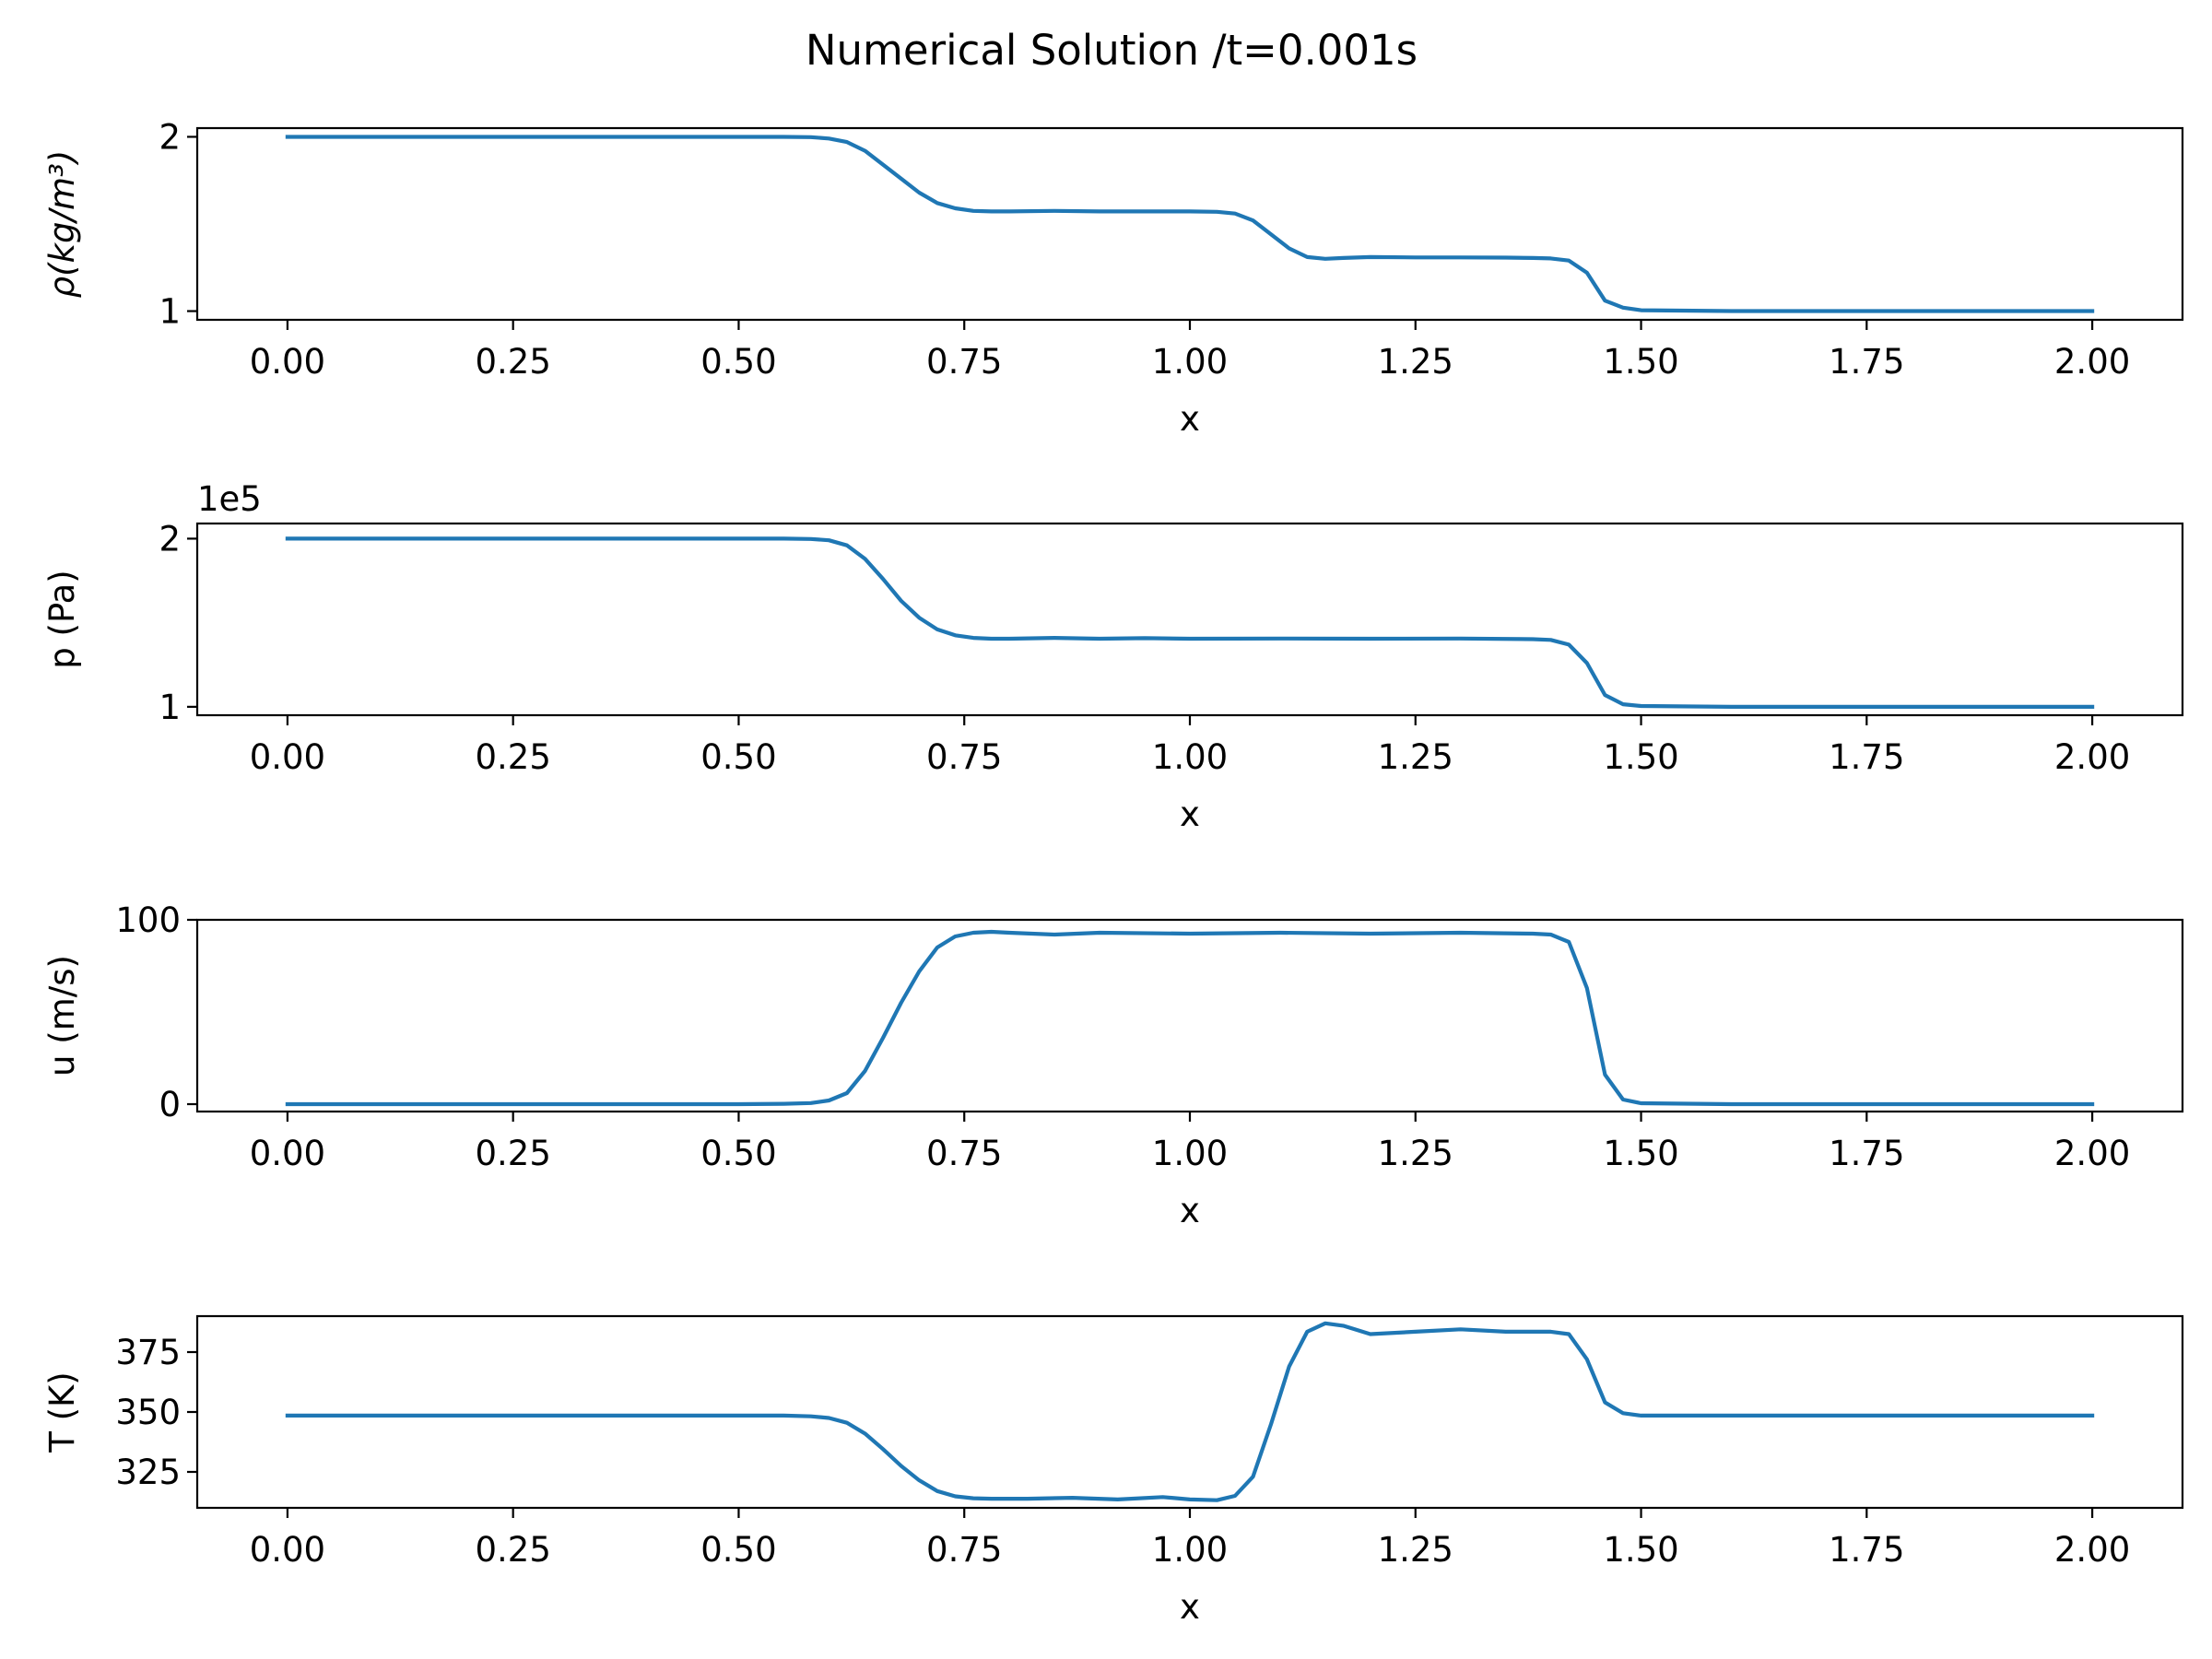  I want to click on y-tick-label: 375, so click(148, 1352).